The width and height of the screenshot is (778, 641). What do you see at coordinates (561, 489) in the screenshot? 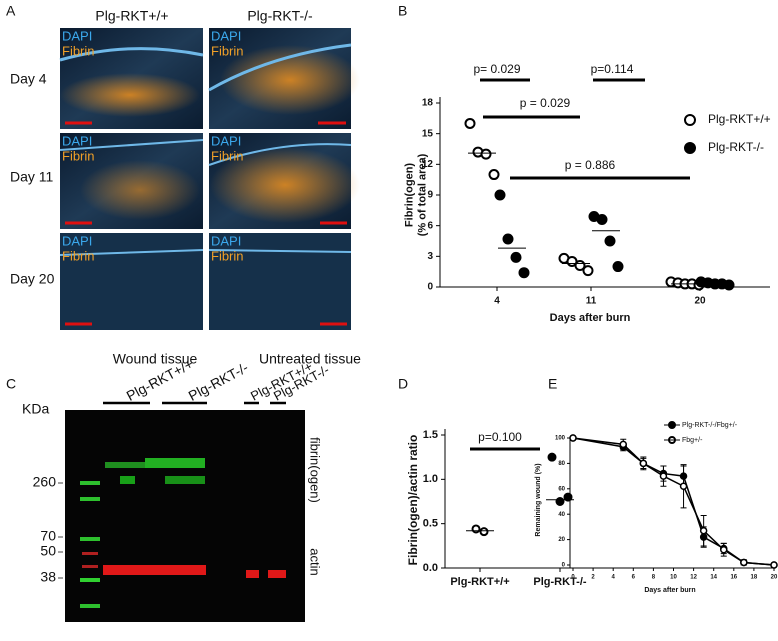
I see `y-tick-label: 60` at bounding box center [561, 489].